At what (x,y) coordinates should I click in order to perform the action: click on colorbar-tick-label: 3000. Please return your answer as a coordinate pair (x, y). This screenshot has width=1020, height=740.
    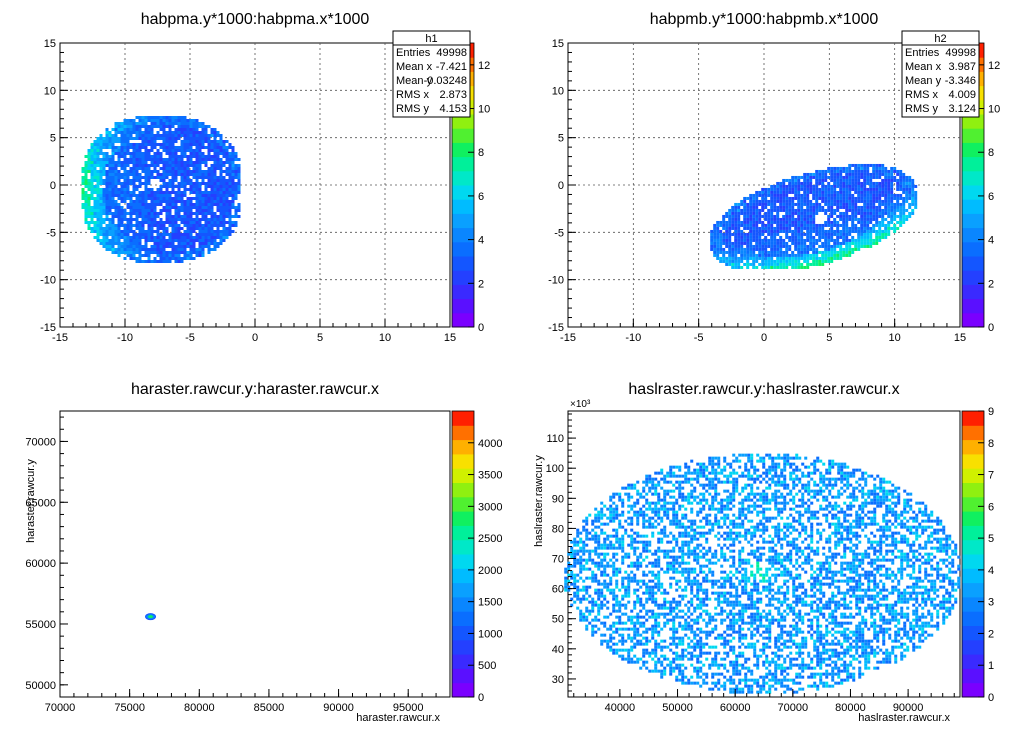
    Looking at the image, I should click on (490, 507).